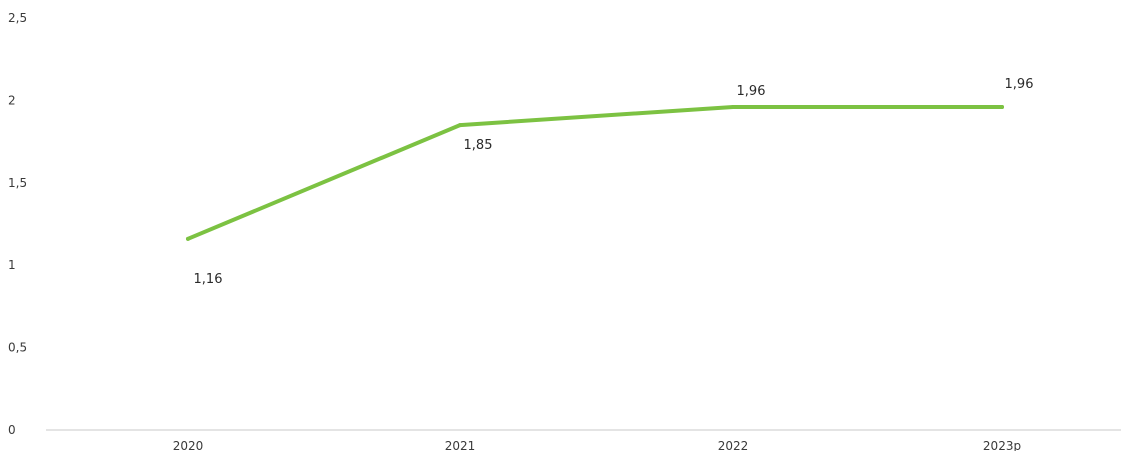  Describe the element at coordinates (478, 145) in the screenshot. I see `data-label: 1,85` at that location.